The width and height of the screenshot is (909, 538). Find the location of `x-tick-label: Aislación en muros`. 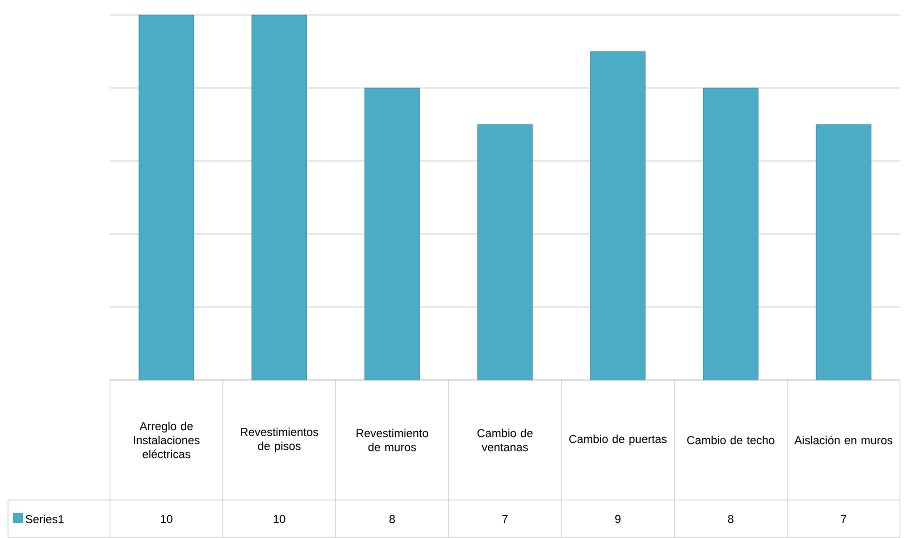

x-tick-label: Aislación en muros is located at coordinates (843, 440).